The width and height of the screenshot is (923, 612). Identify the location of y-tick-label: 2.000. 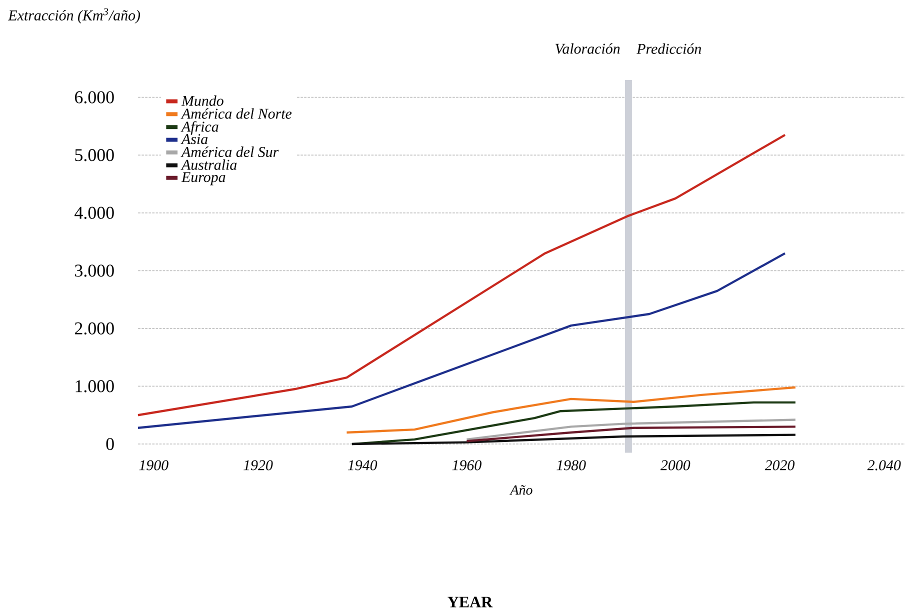
(94, 328).